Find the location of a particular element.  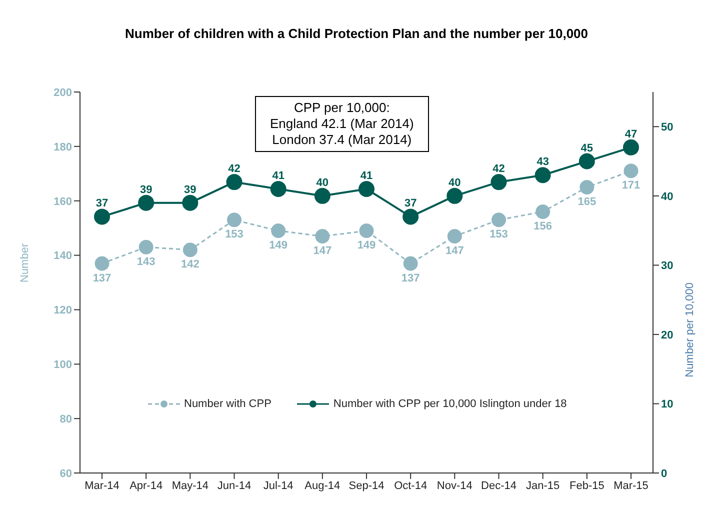

x-tick-label: Dec-14 is located at coordinates (498, 486).